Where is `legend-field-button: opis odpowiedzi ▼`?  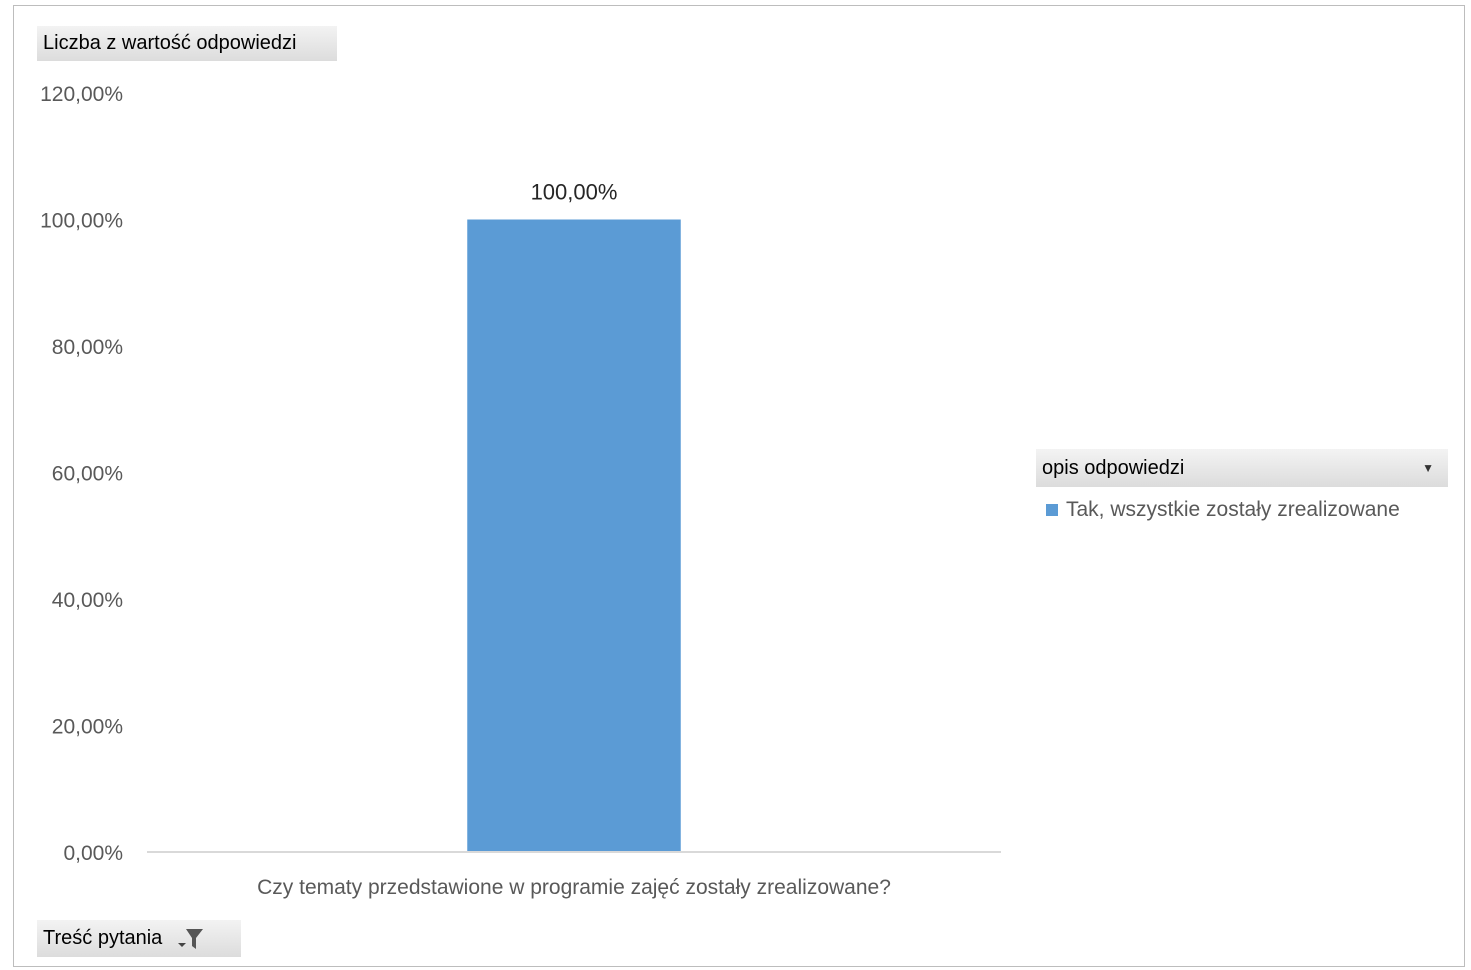
legend-field-button: opis odpowiedzi ▼ is located at coordinates (1242, 468).